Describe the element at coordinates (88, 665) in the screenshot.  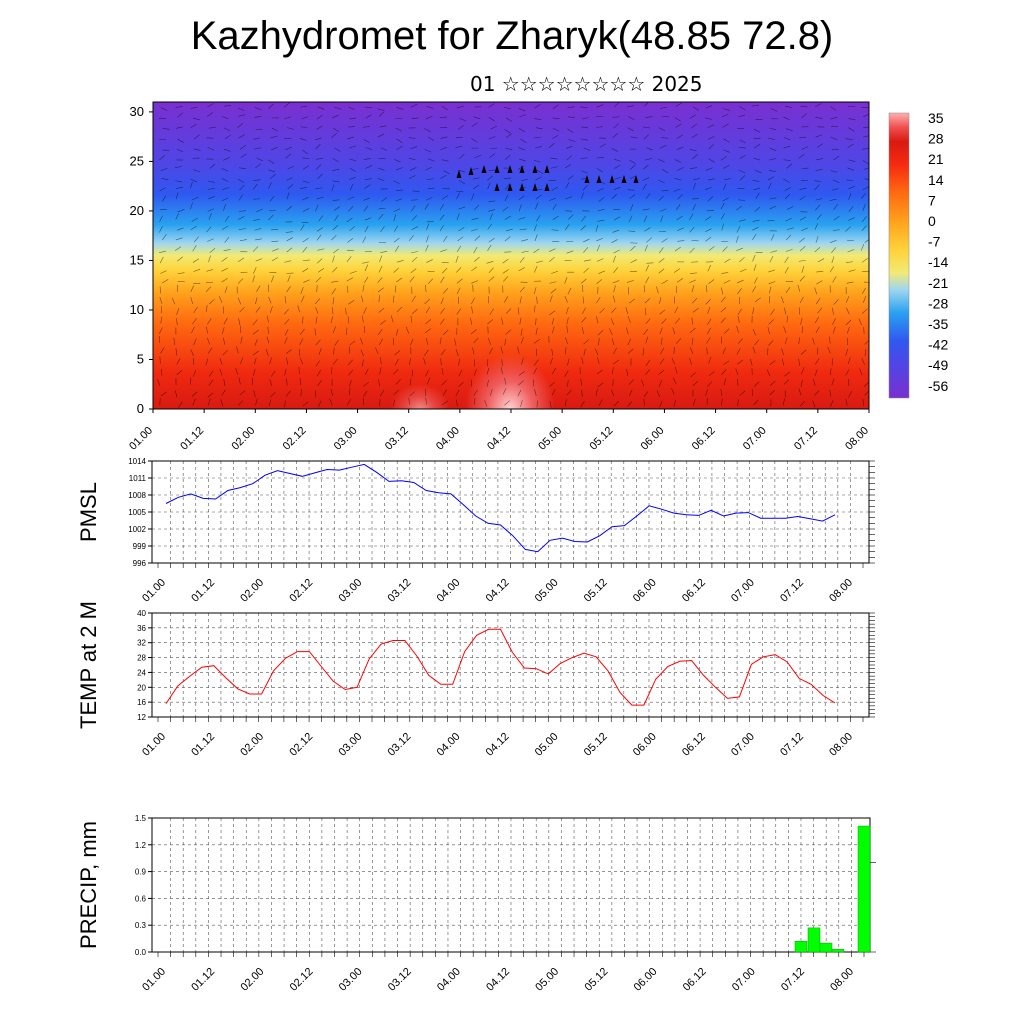
I see `y-axis-label: TEMP at 2 M` at that location.